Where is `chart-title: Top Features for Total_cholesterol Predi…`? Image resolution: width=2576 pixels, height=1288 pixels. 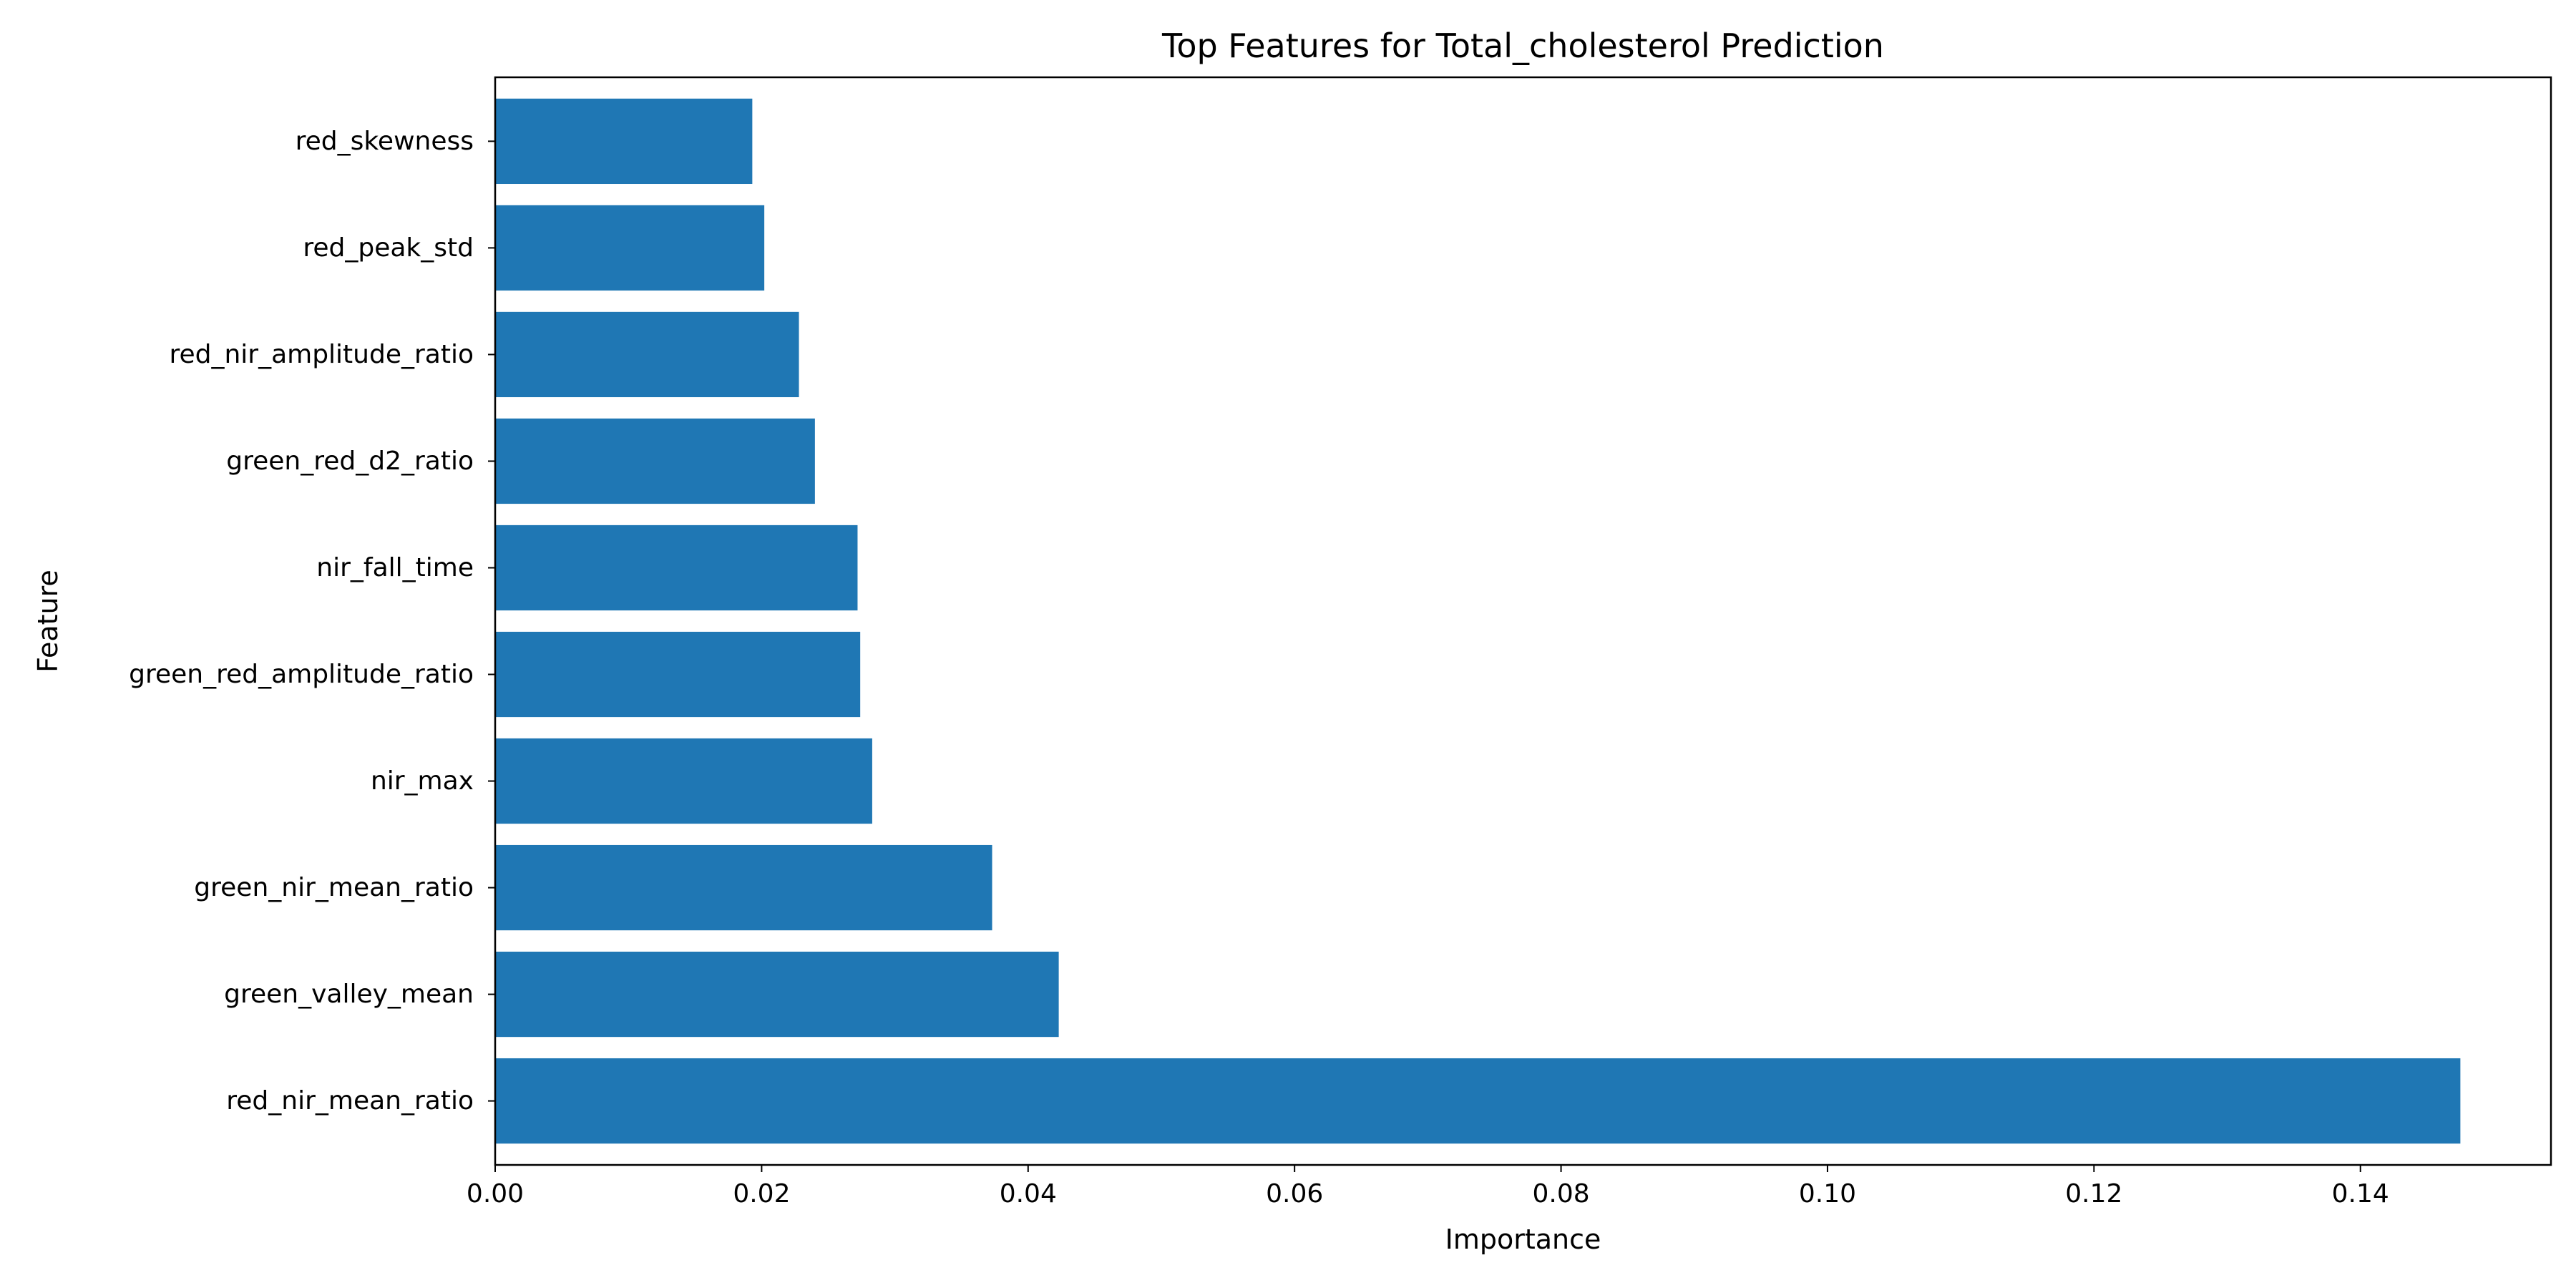
chart-title: Top Features for Total_cholesterol Predi… is located at coordinates (1522, 45).